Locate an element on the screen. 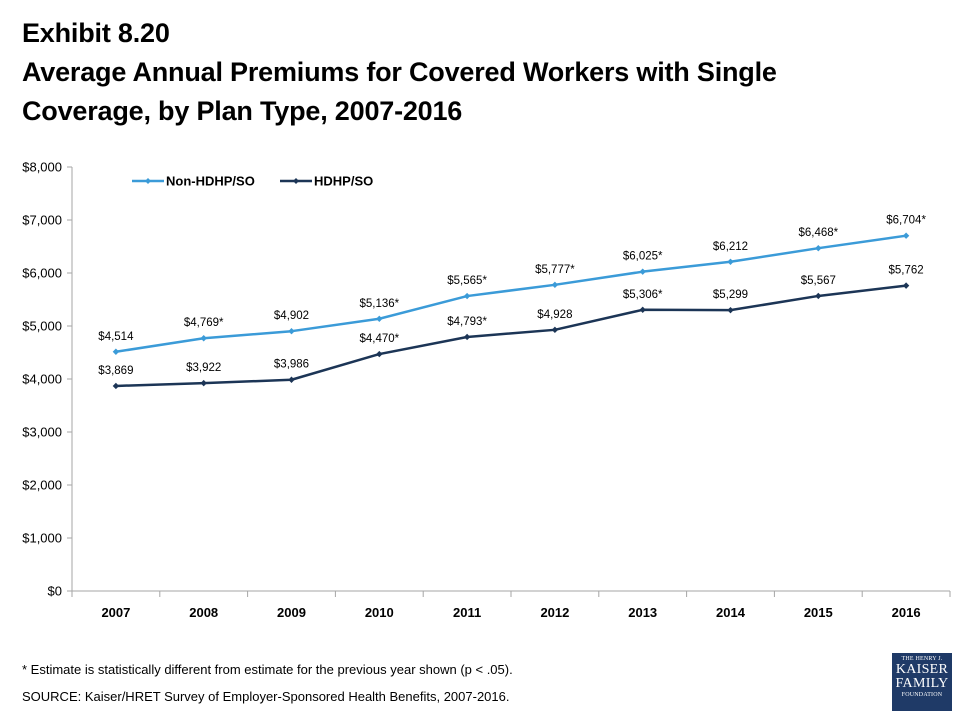 The image size is (960, 720). y-tick-label: $7,000 is located at coordinates (42, 220).